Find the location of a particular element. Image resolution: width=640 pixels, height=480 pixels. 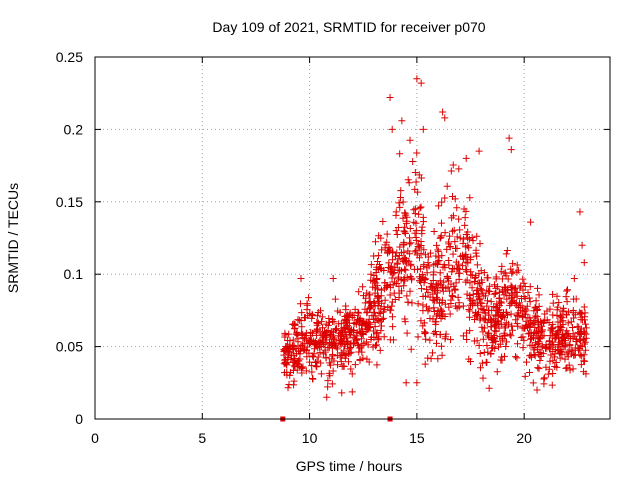

y-axis-label: SRMTID / TECUs is located at coordinates (13, 238).